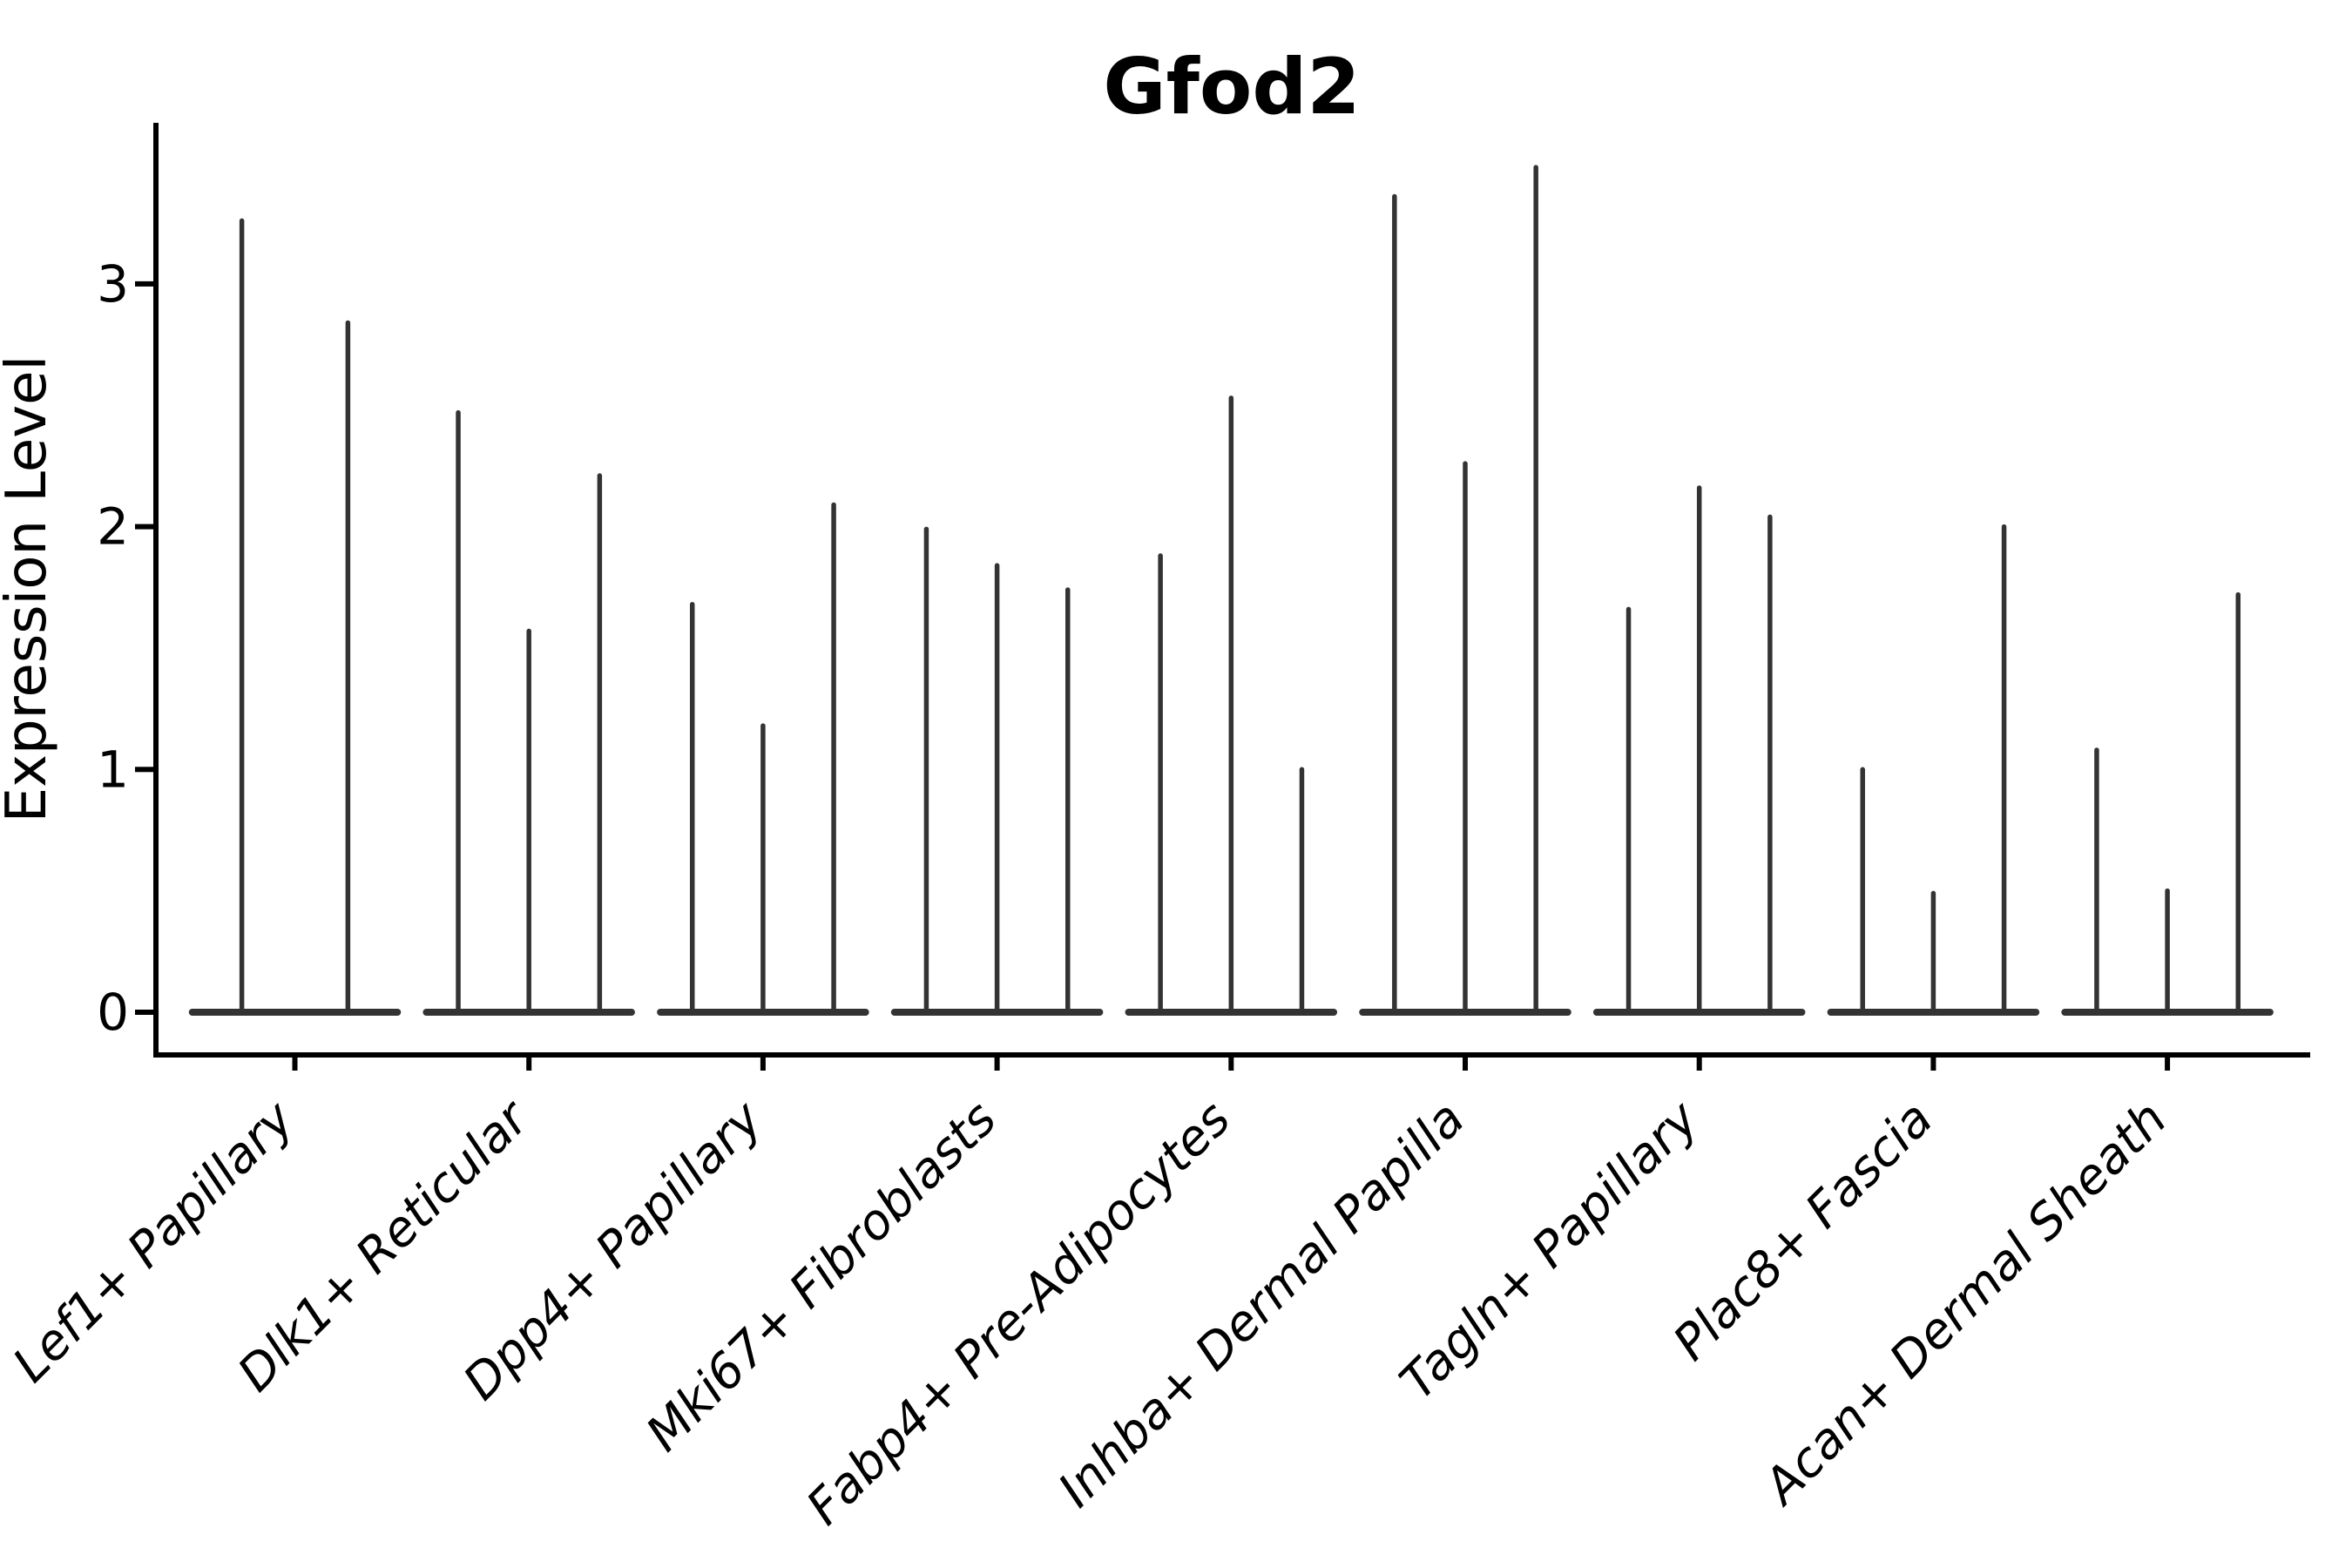 The width and height of the screenshot is (2352, 1568). Describe the element at coordinates (29, 589) in the screenshot. I see `y-axis-label: Expression Level` at that location.